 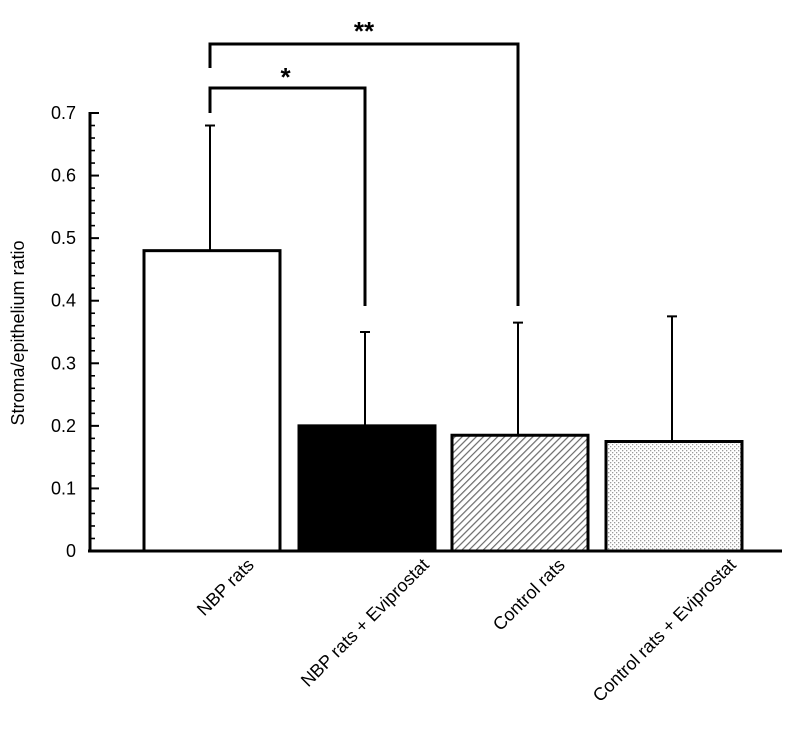 What do you see at coordinates (63, 426) in the screenshot?
I see `y-tick-label: 0.2` at bounding box center [63, 426].